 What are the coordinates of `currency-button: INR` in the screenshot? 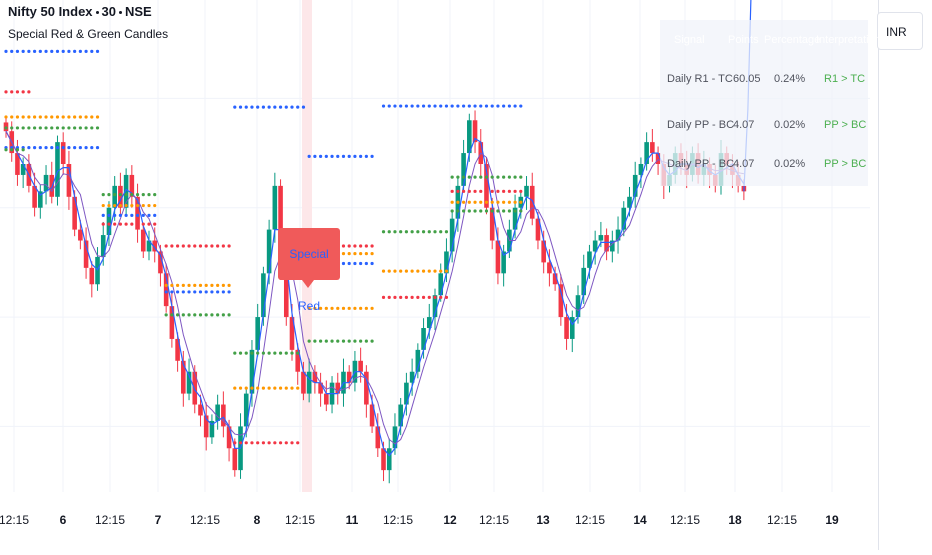 It's located at (900, 31).